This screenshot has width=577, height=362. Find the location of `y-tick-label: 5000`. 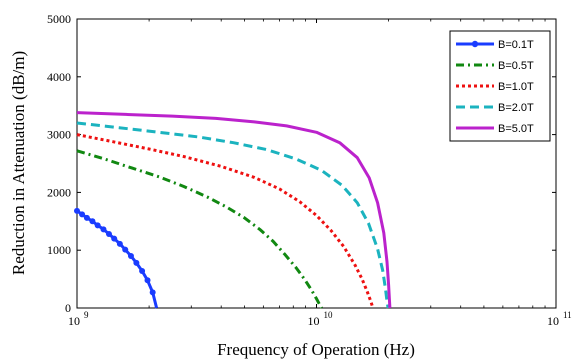

y-tick-label: 5000 is located at coordinates (59, 19).